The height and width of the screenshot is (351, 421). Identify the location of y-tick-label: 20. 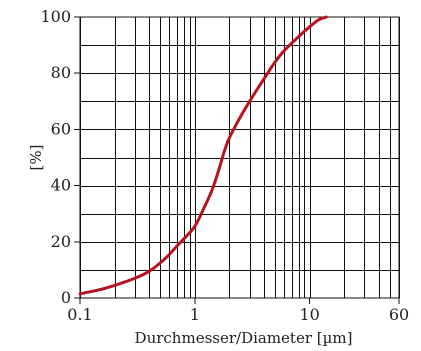
(61, 241).